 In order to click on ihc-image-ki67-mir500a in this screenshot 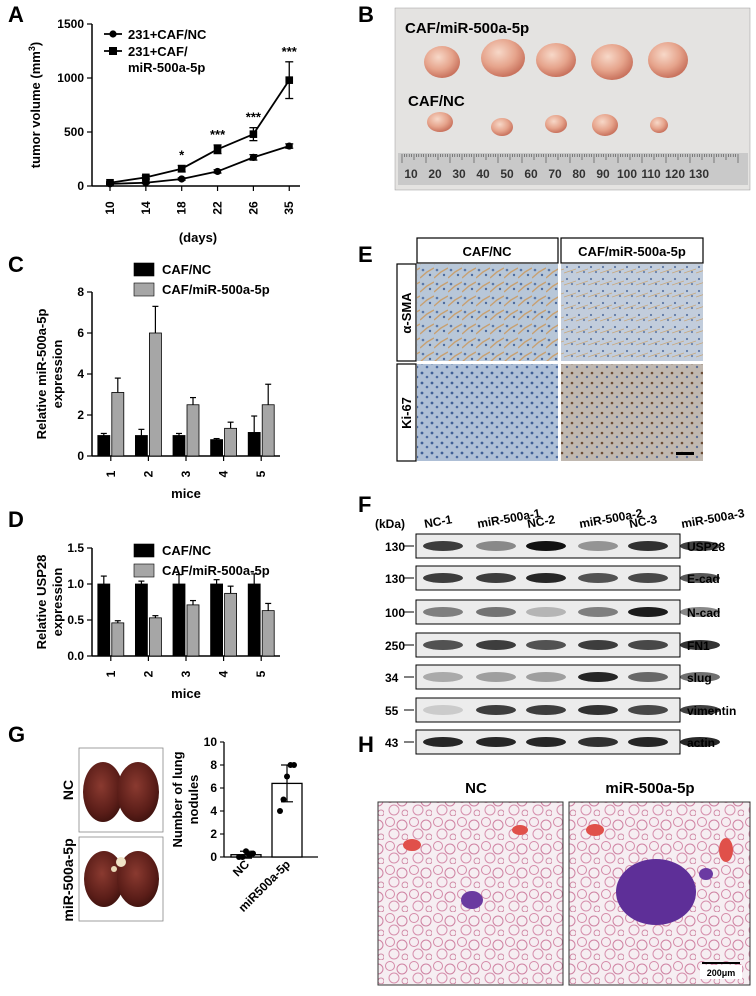, I will do `click(632, 412)`.